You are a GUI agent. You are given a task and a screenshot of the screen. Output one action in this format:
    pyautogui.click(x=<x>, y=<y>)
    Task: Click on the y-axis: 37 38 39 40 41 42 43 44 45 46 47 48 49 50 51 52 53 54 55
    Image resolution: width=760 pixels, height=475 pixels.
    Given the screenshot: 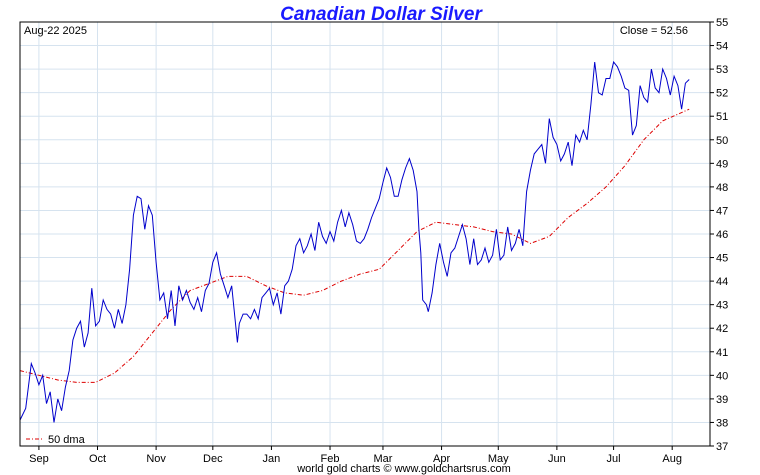 What is the action you would take?
    pyautogui.click(x=719, y=235)
    